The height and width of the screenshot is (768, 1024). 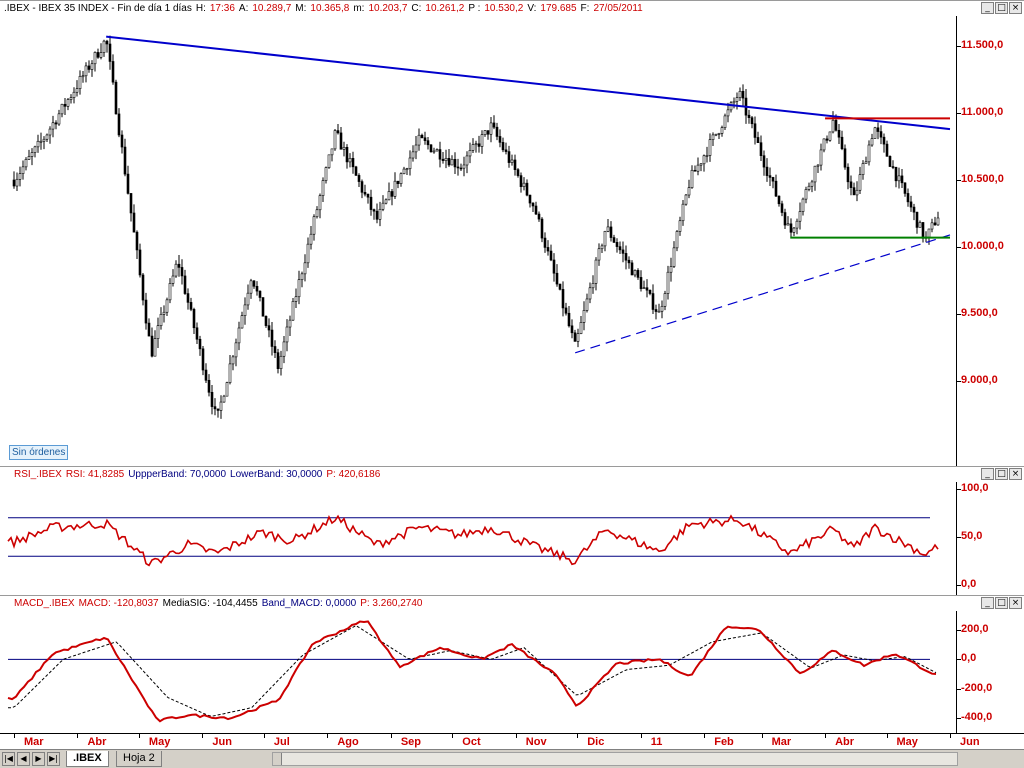 I want to click on rsi-maximize-button: □, so click(x=1001, y=474).